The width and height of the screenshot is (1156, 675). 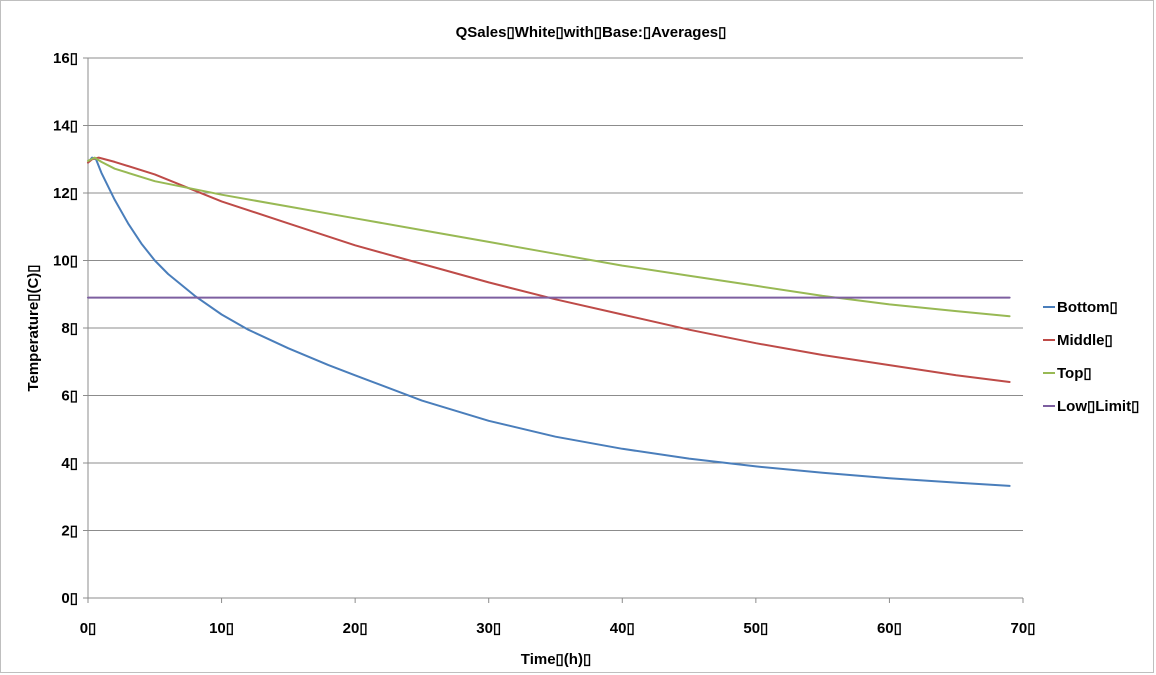 I want to click on y-tick-label-2: 4▯, so click(x=69, y=463).